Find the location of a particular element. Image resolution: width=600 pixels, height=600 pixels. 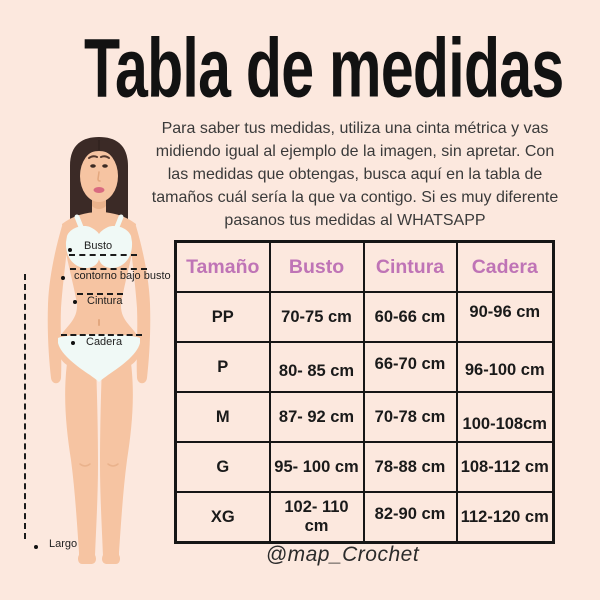

cell-cadera: 90-96 cm is located at coordinates (505, 312).